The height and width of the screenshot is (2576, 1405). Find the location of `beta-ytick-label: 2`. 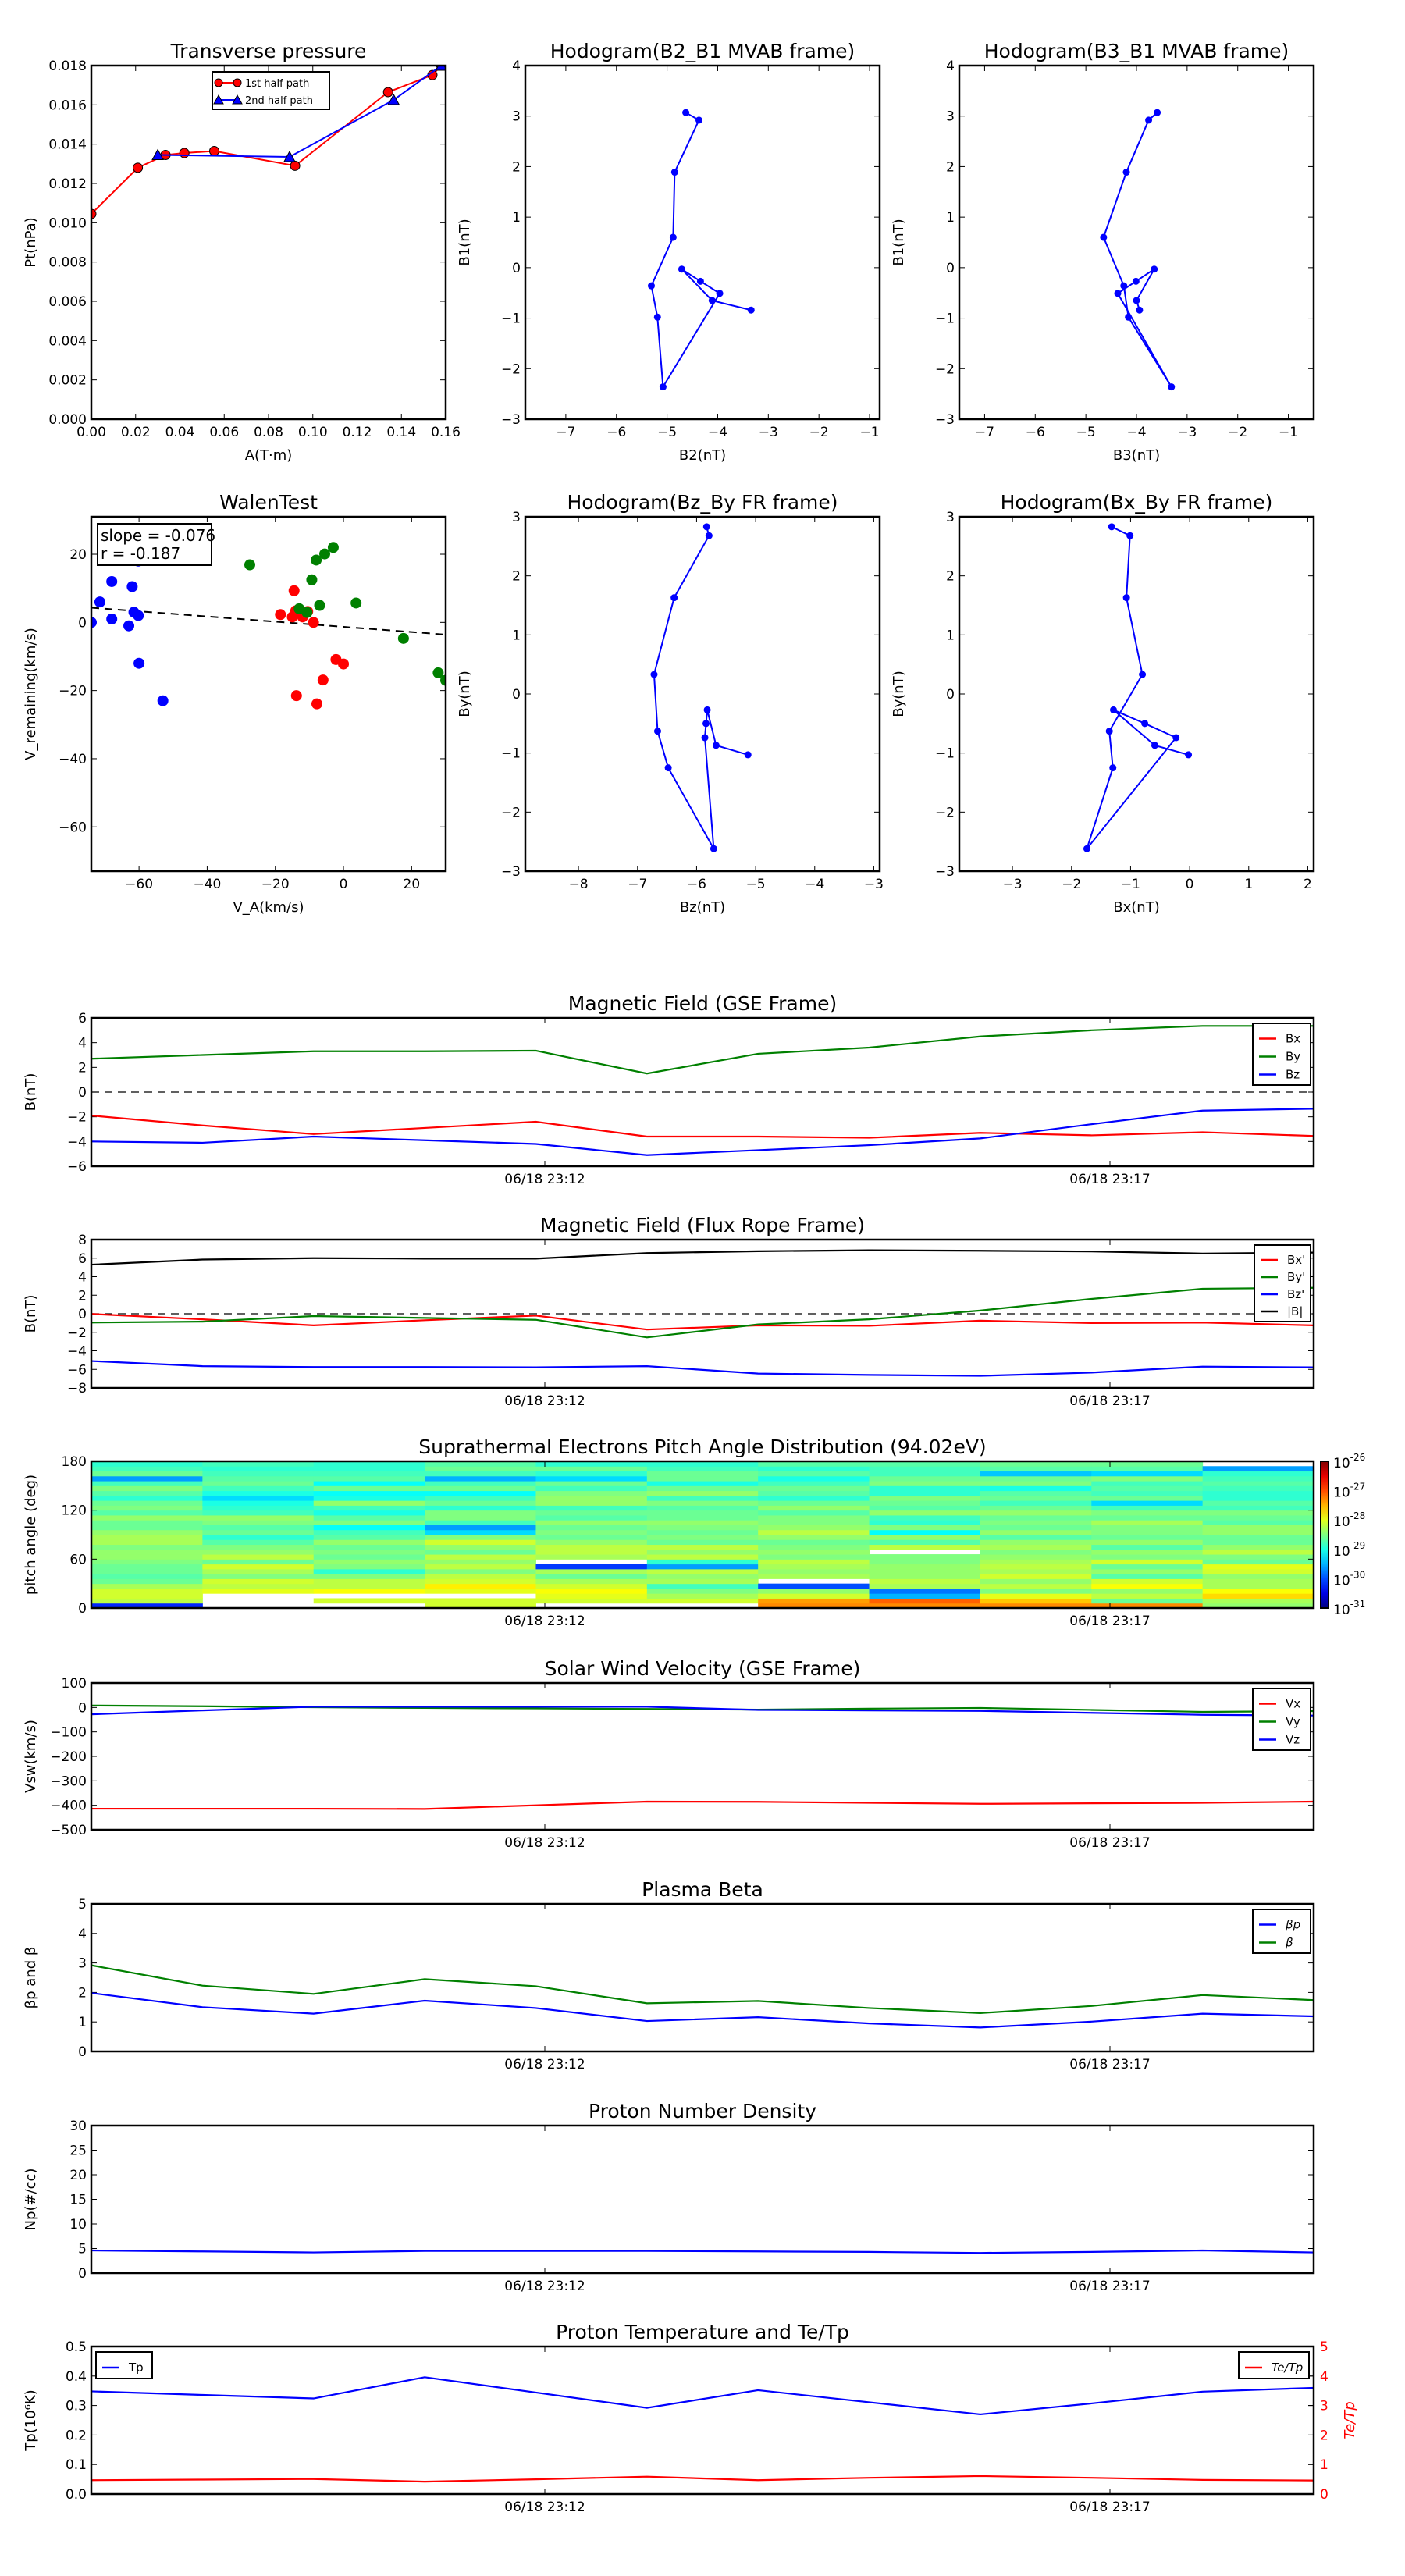

beta-ytick-label: 2 is located at coordinates (82, 1993).